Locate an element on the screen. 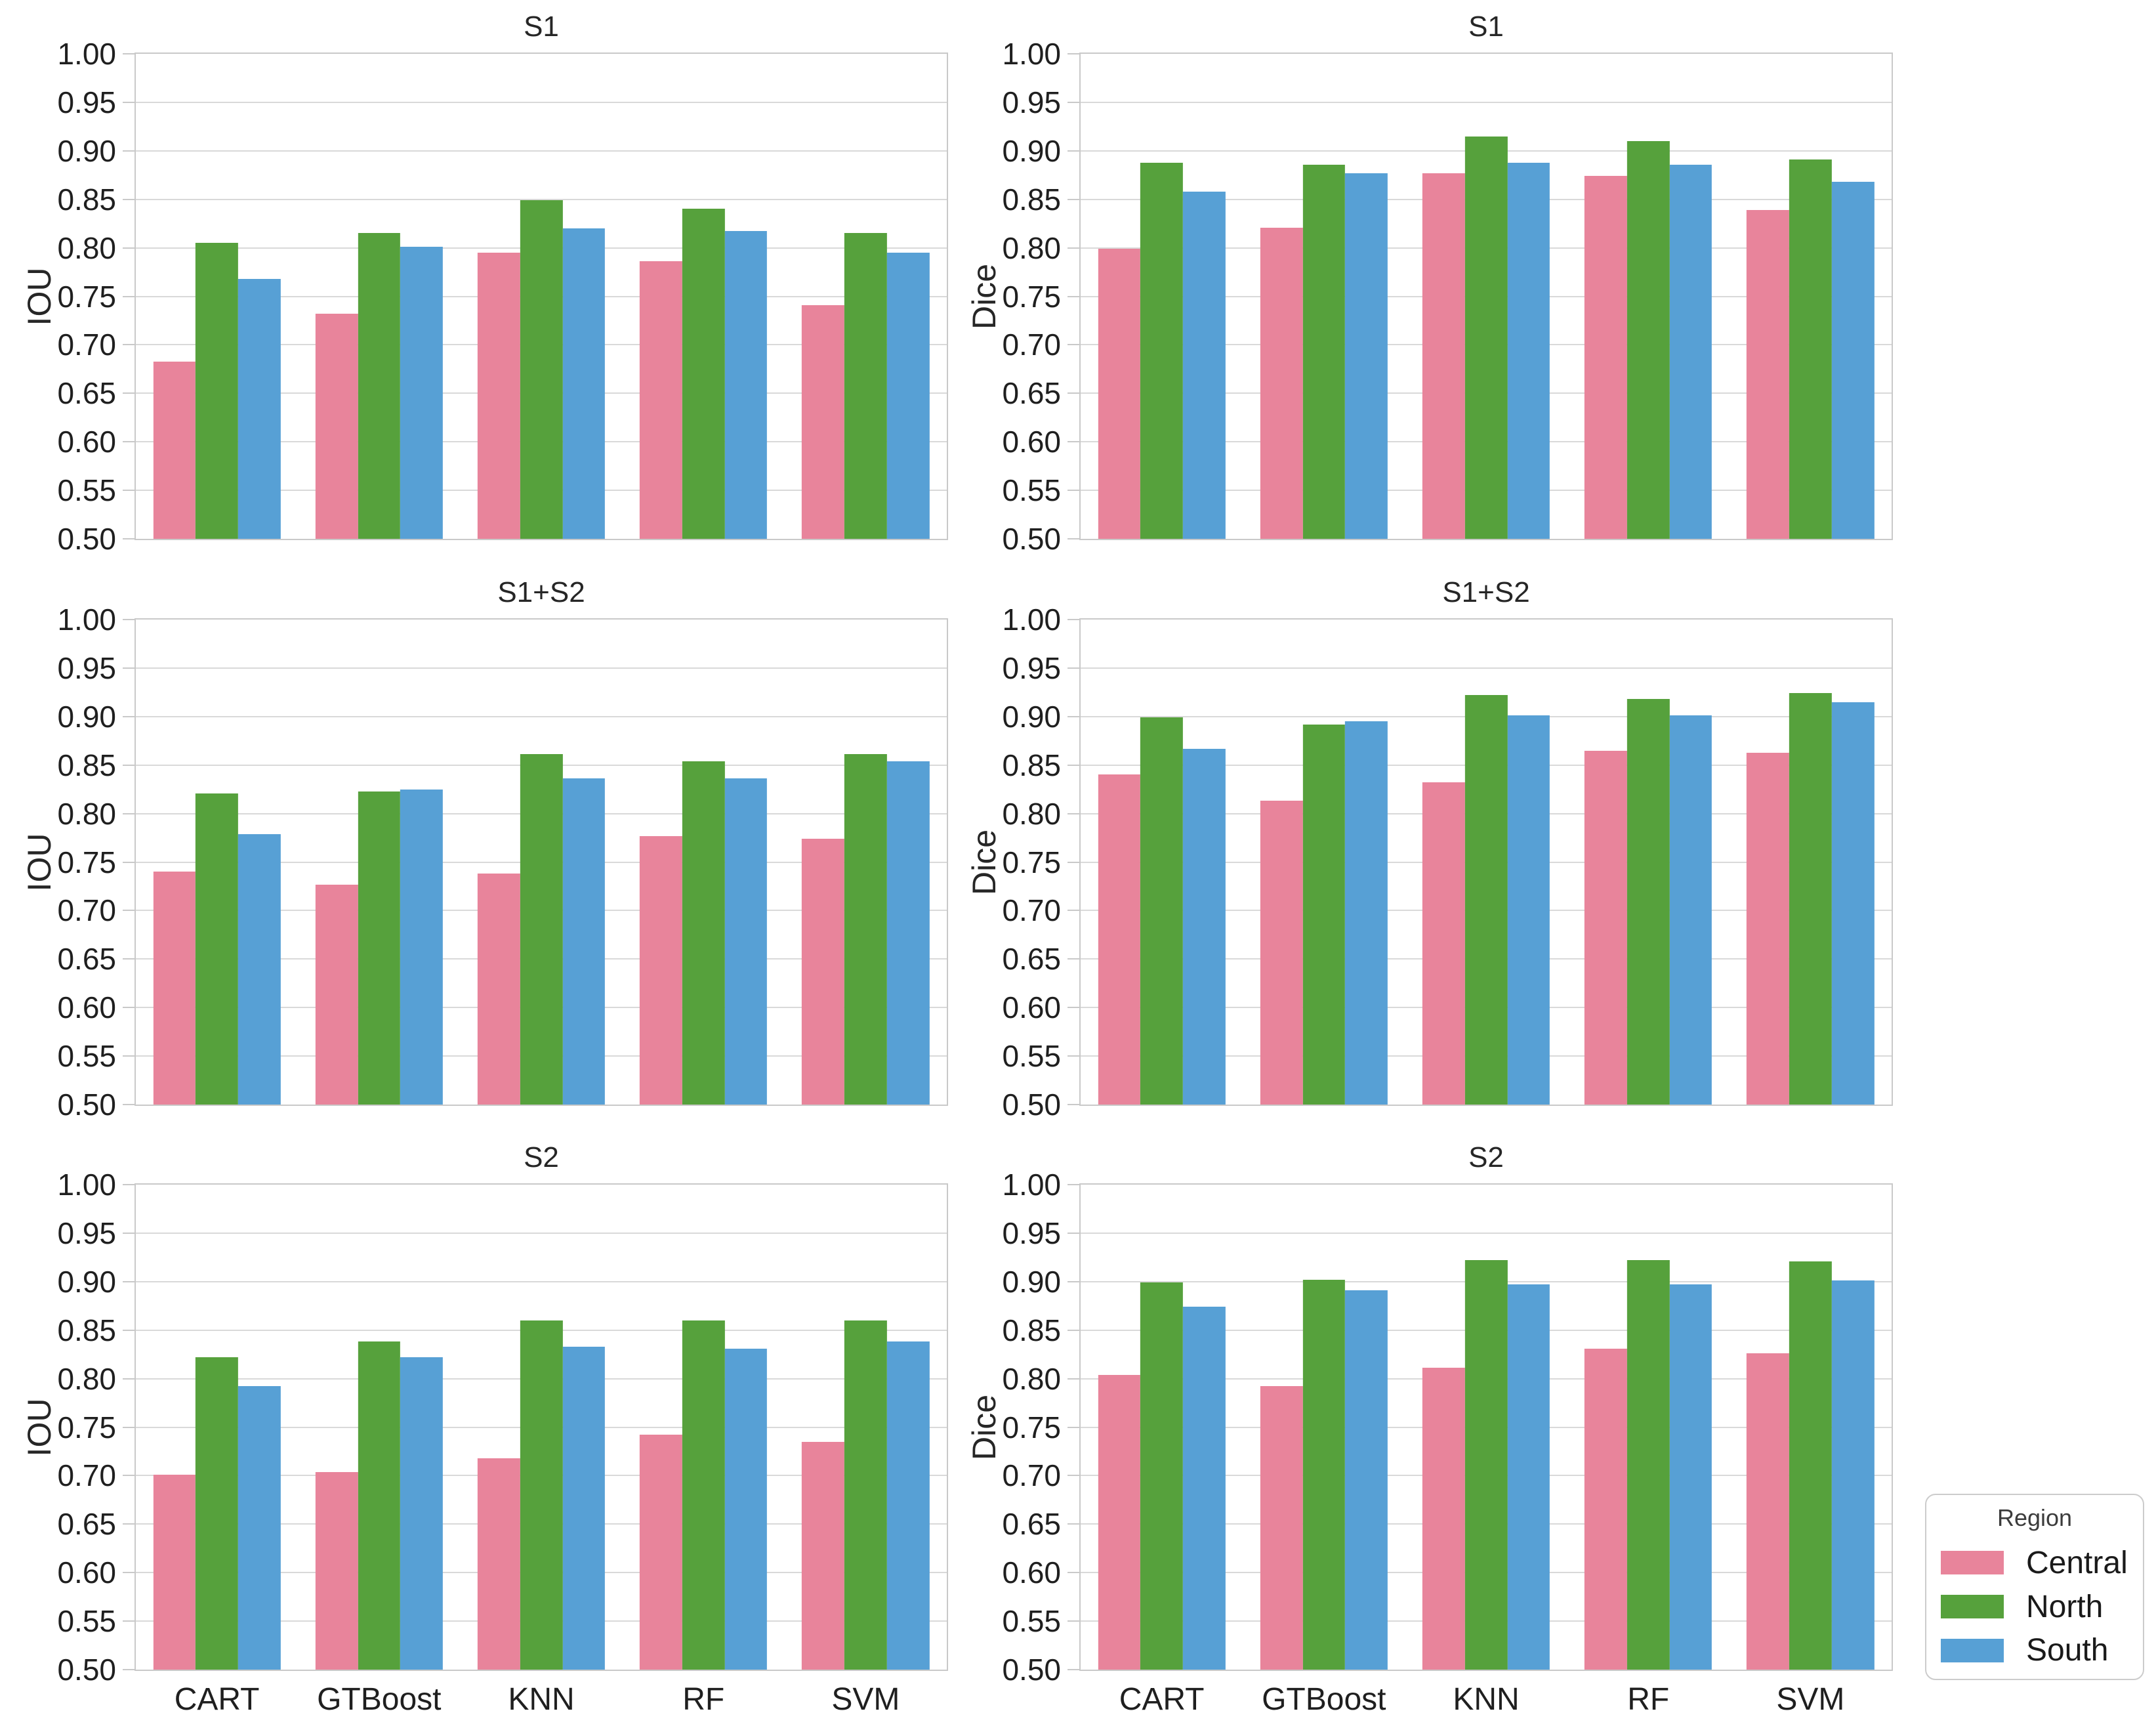  subplot-title: S2 is located at coordinates (541, 1157).